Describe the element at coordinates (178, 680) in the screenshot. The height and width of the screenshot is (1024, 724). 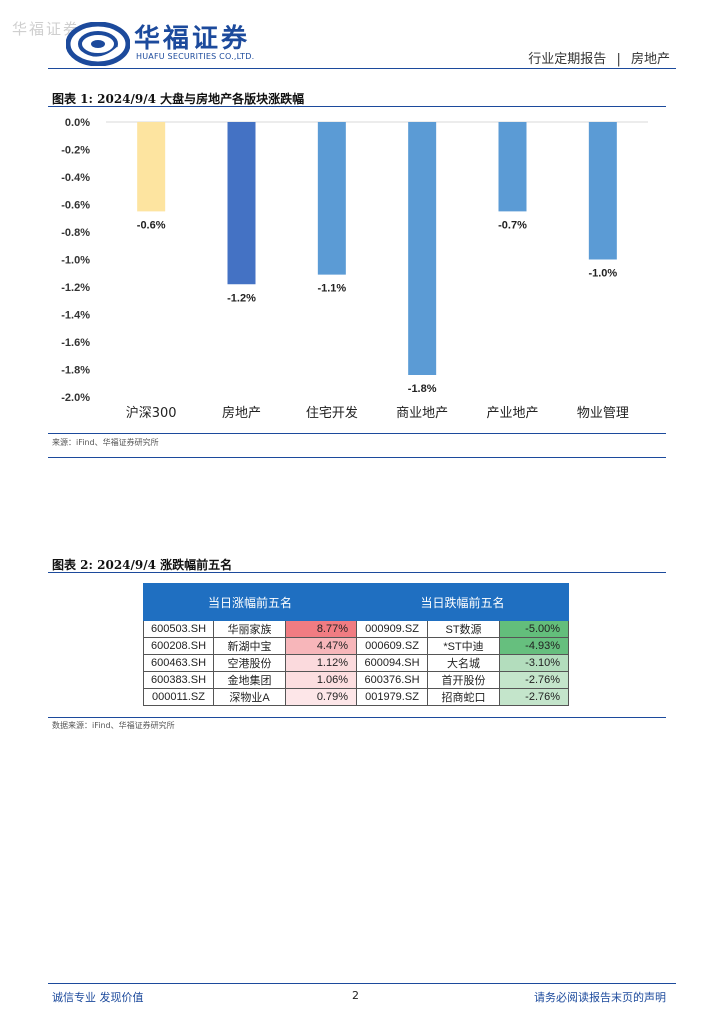
I see `gainer-code: 600383.SH` at that location.